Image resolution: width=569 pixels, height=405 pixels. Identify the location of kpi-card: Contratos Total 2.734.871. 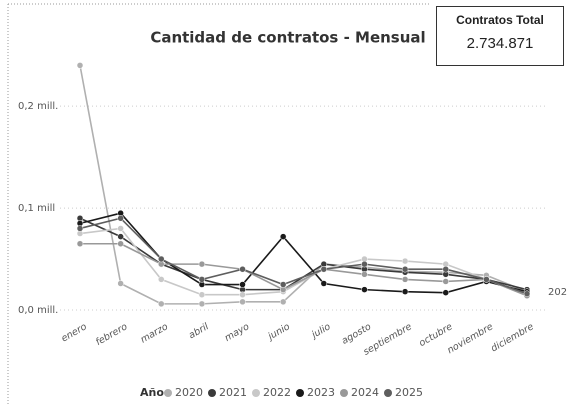
(500, 36).